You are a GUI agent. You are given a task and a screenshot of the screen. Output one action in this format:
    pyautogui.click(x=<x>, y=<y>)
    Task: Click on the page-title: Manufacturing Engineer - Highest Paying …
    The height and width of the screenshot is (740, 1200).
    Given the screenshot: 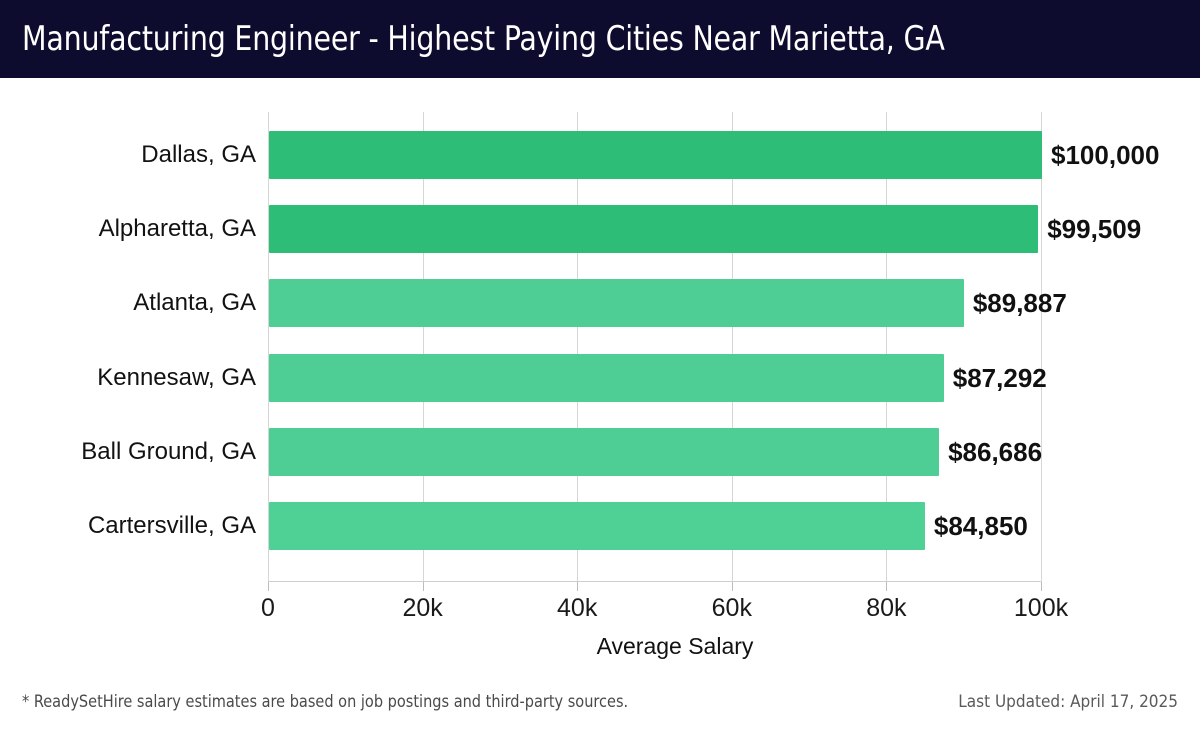 What is the action you would take?
    pyautogui.click(x=483, y=39)
    